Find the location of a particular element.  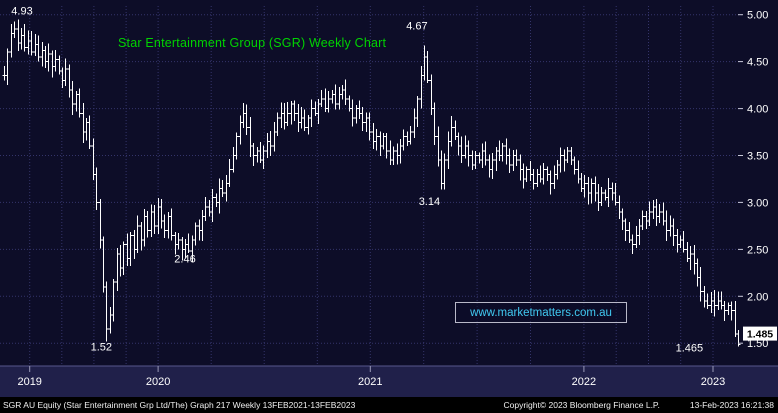

watermark-box: www.marketmatters.com.au is located at coordinates (541, 312).